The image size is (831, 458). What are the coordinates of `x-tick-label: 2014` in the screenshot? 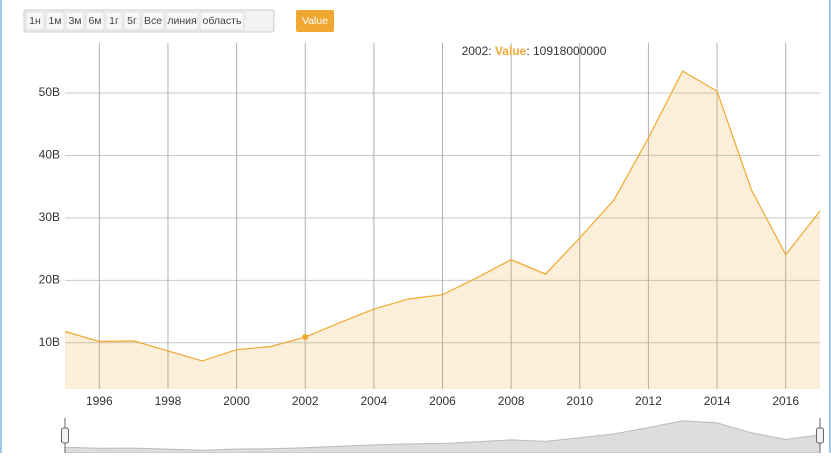 It's located at (717, 401).